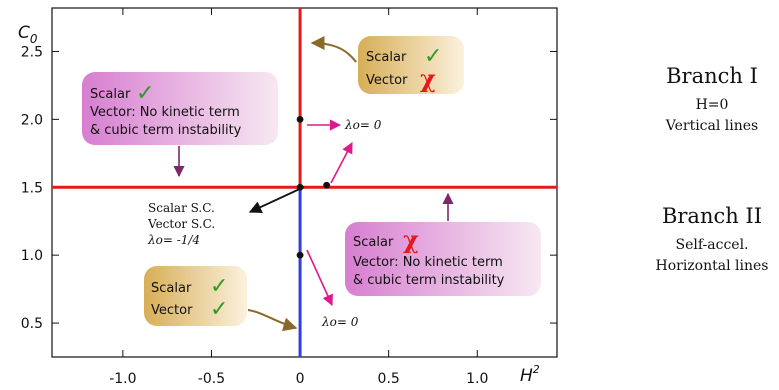 The image size is (779, 390). I want to click on box-bottom-left-vector: Vector, so click(172, 310).